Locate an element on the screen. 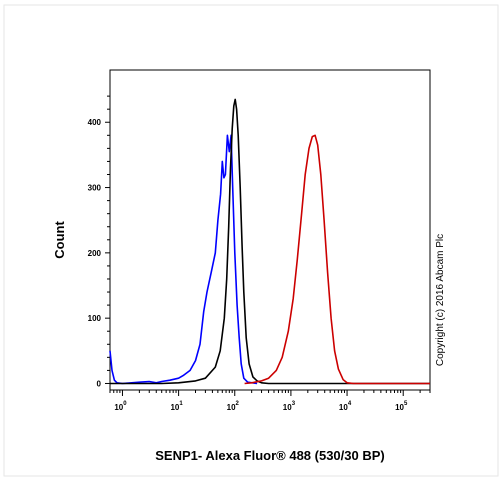 The width and height of the screenshot is (502, 481). x-tick-label: 10⁰ is located at coordinates (120, 406).